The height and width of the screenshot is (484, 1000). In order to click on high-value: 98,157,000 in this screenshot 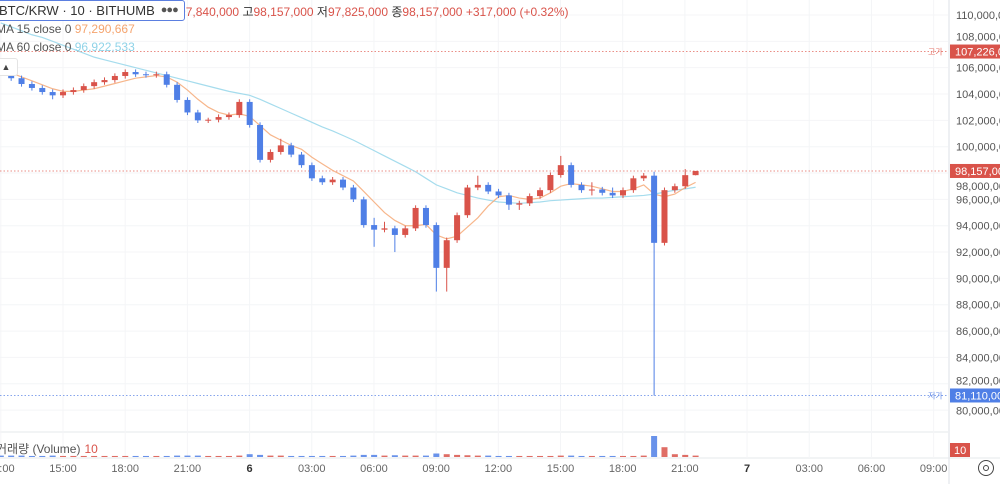, I will do `click(283, 12)`.